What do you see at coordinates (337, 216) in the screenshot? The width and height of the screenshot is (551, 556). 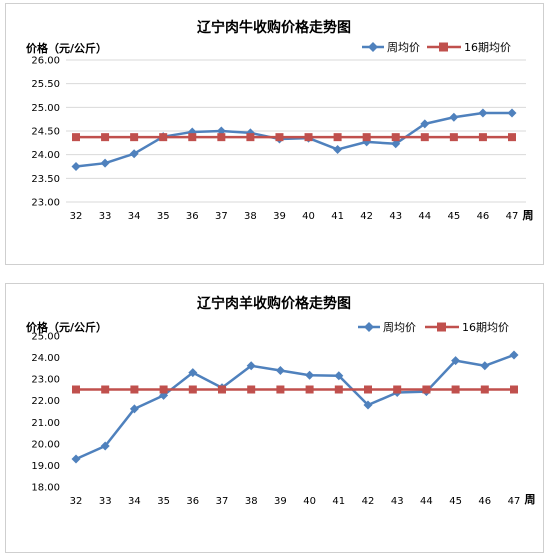 I see `x-tick-label: 41` at bounding box center [337, 216].